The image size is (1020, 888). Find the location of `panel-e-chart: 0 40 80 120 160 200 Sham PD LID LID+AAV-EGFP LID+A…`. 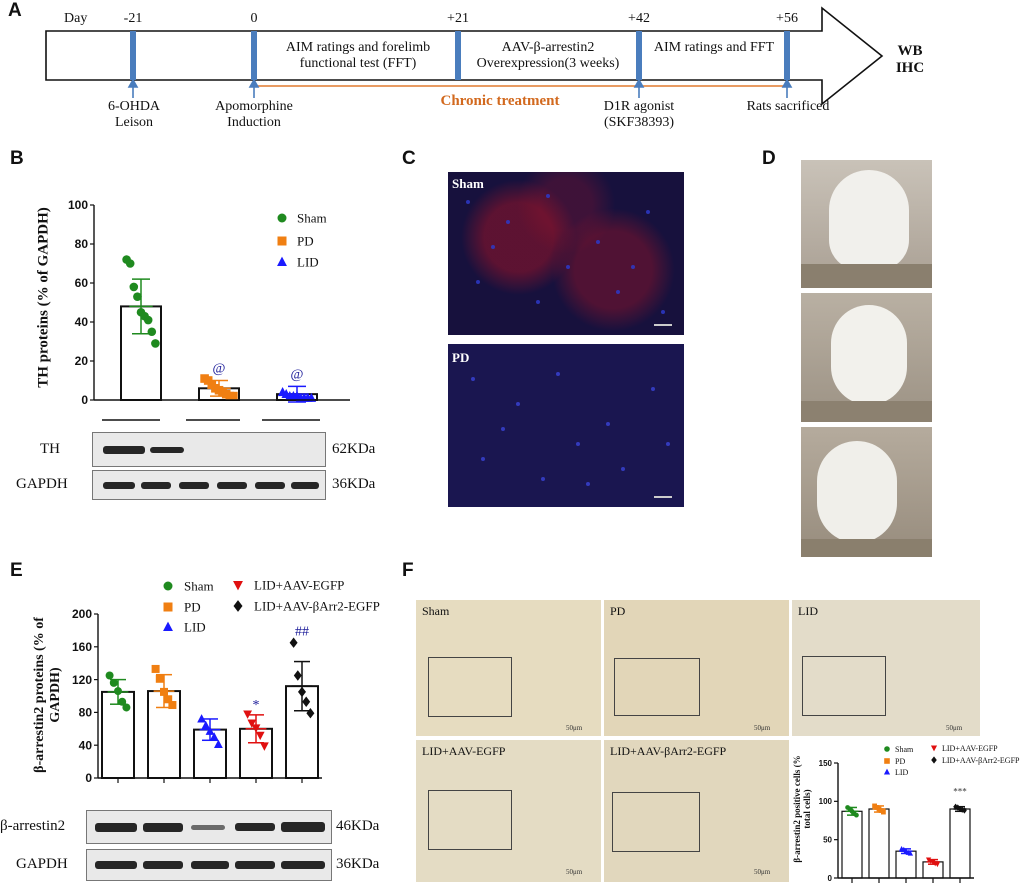

panel-e-chart: 0 40 80 120 160 200 Sham PD LID LID+AAV-EGFP LID+A… is located at coordinates (226, 682).